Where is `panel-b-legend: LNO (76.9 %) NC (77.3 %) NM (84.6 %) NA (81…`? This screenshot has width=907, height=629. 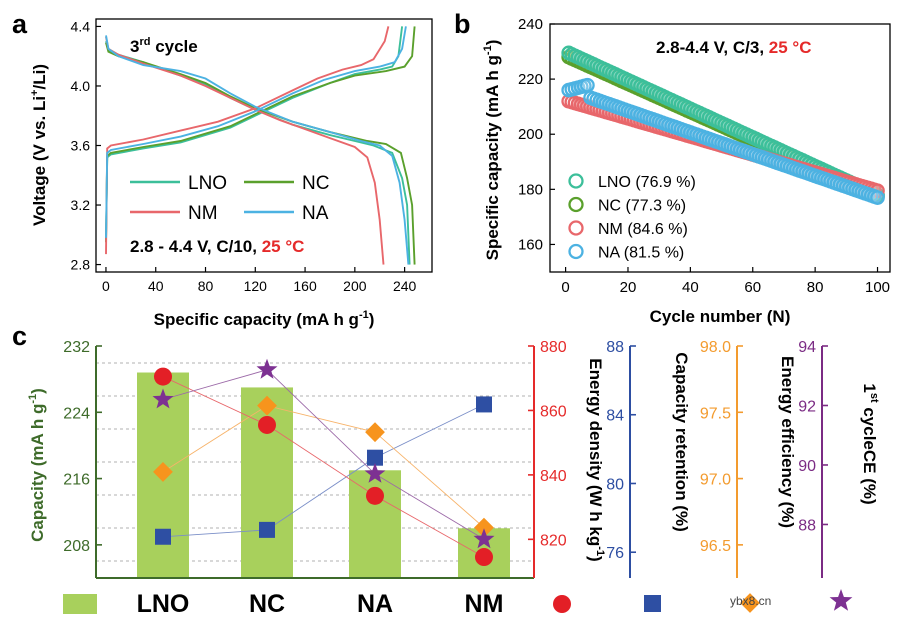
panel-b-legend: LNO (76.9 %) NC (77.3 %) NM (84.6 %) NA (81… is located at coordinates (632, 217).